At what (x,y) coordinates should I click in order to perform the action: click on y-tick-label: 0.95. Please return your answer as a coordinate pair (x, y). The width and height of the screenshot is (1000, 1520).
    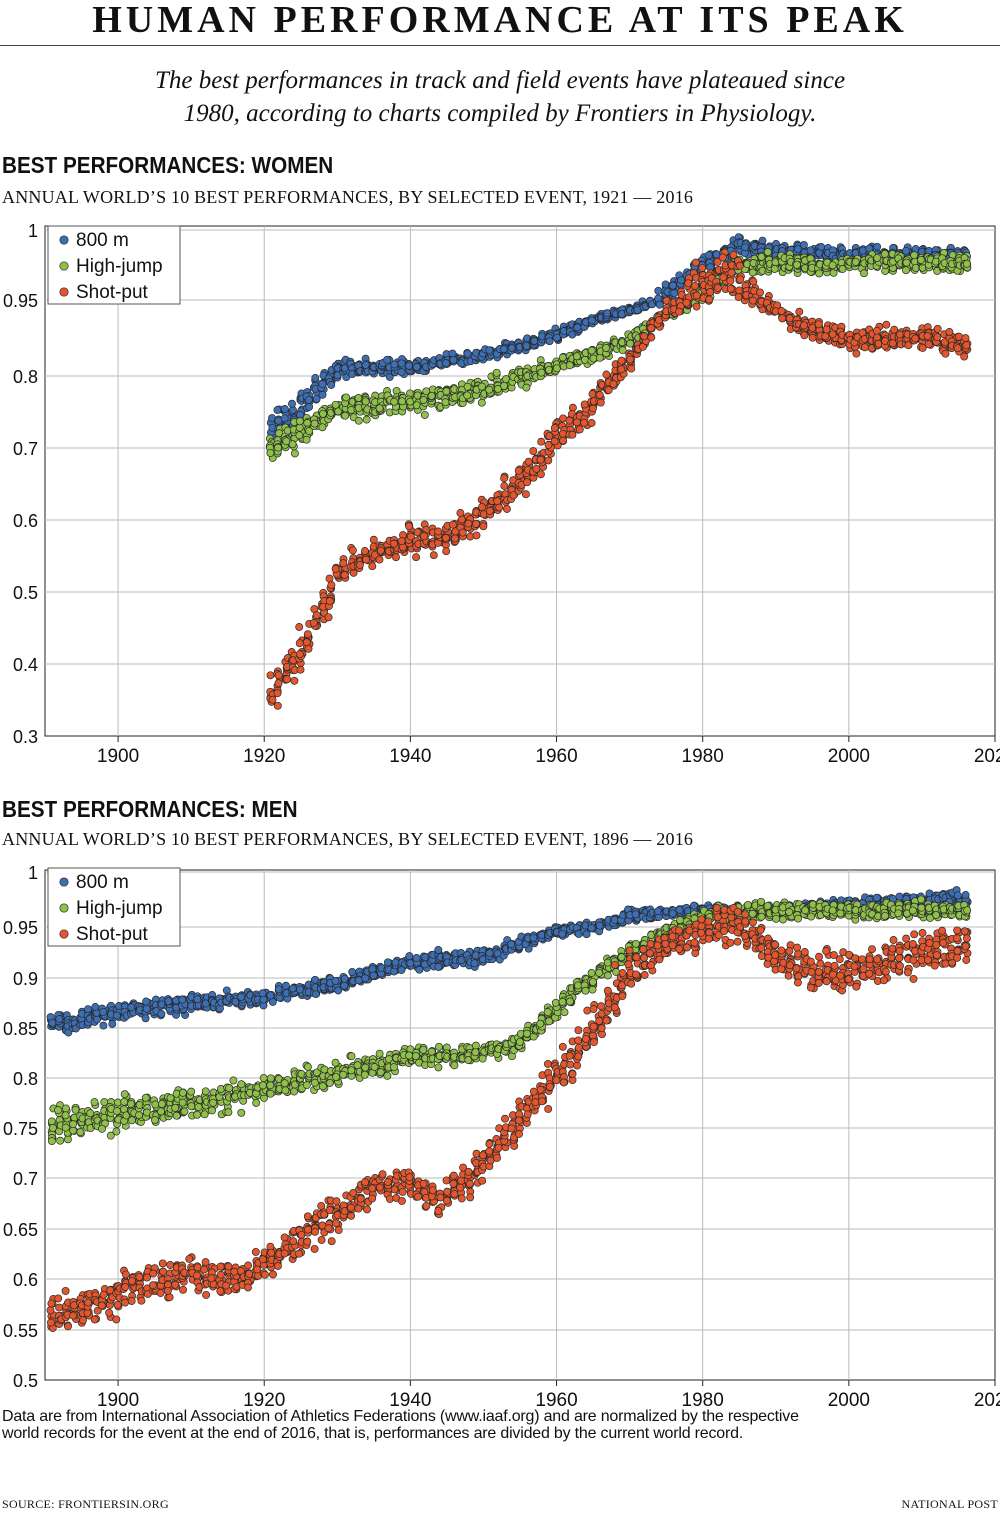
    Looking at the image, I should click on (20, 301).